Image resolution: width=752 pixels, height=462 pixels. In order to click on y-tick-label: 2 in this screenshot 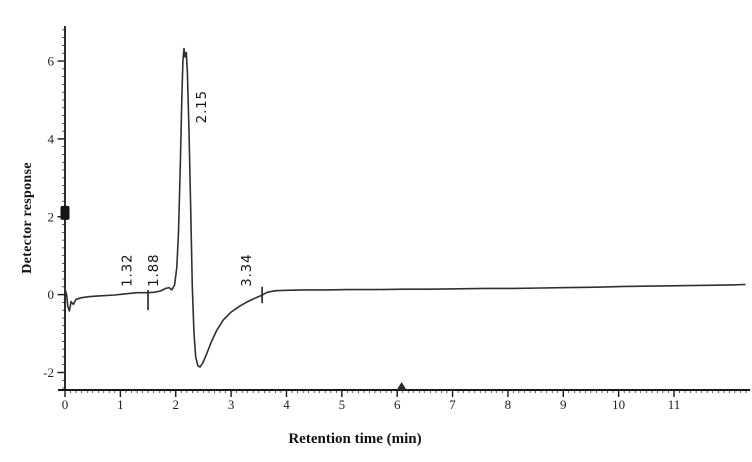, I will do `click(51, 216)`.